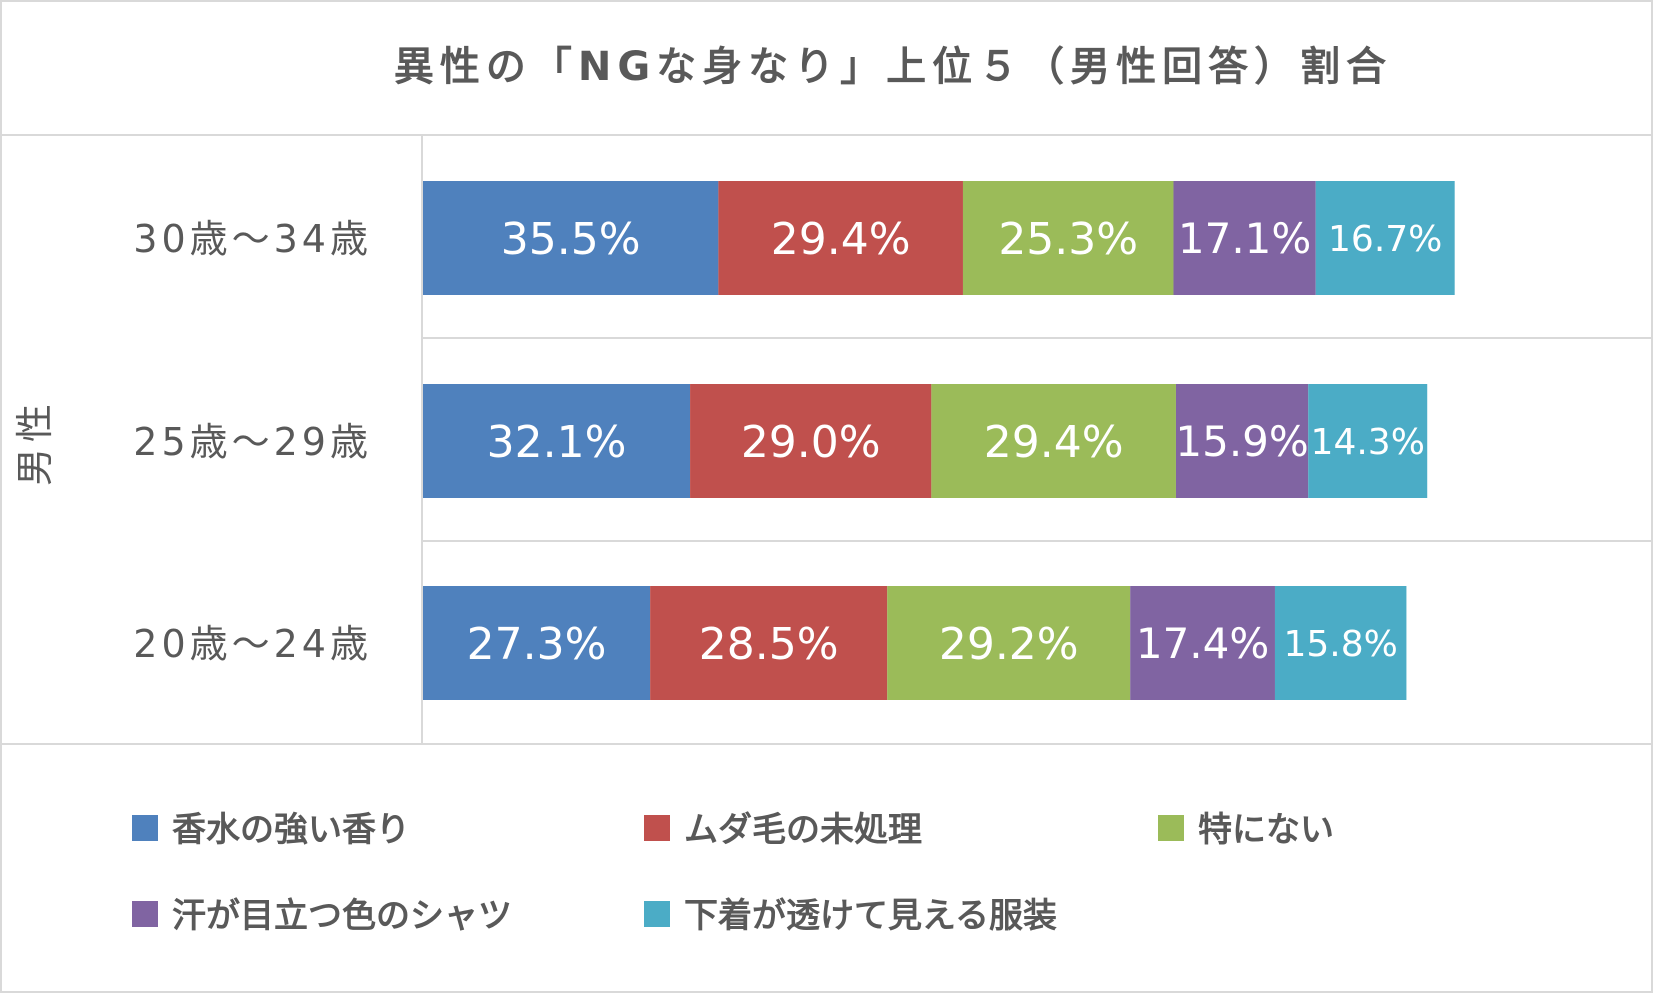 The height and width of the screenshot is (997, 1653). I want to click on data-label: 32.1%, so click(557, 442).